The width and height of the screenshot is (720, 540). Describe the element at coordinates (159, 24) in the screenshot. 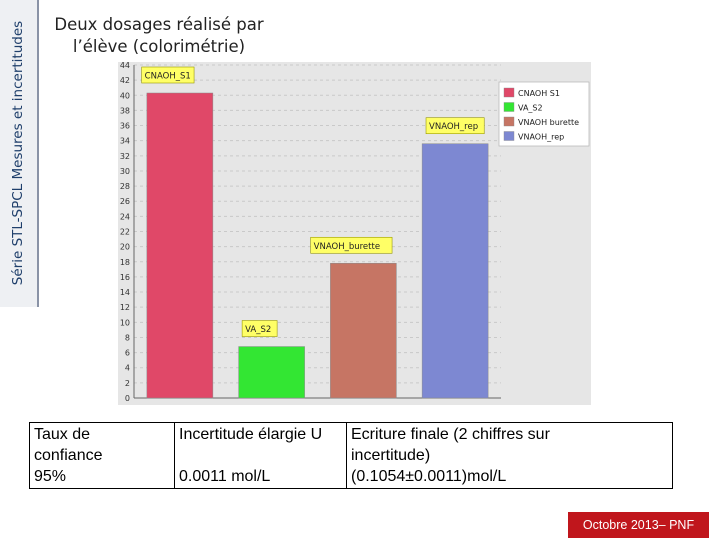

I see `slide-title-line-1: Deux dosages réalisé par` at that location.